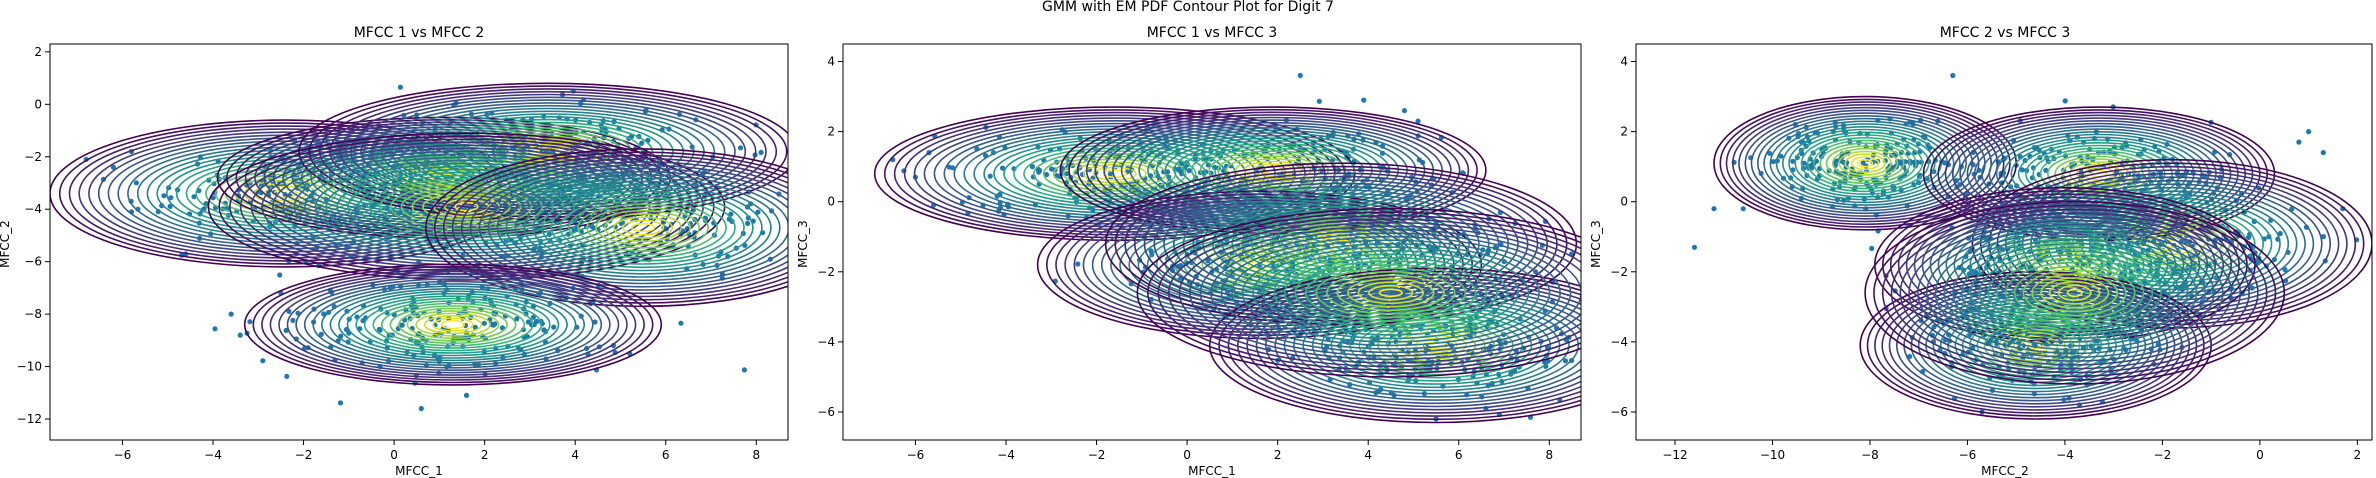 This screenshot has width=2376, height=478. Describe the element at coordinates (1624, 132) in the screenshot. I see `y-tick-label: 2` at that location.